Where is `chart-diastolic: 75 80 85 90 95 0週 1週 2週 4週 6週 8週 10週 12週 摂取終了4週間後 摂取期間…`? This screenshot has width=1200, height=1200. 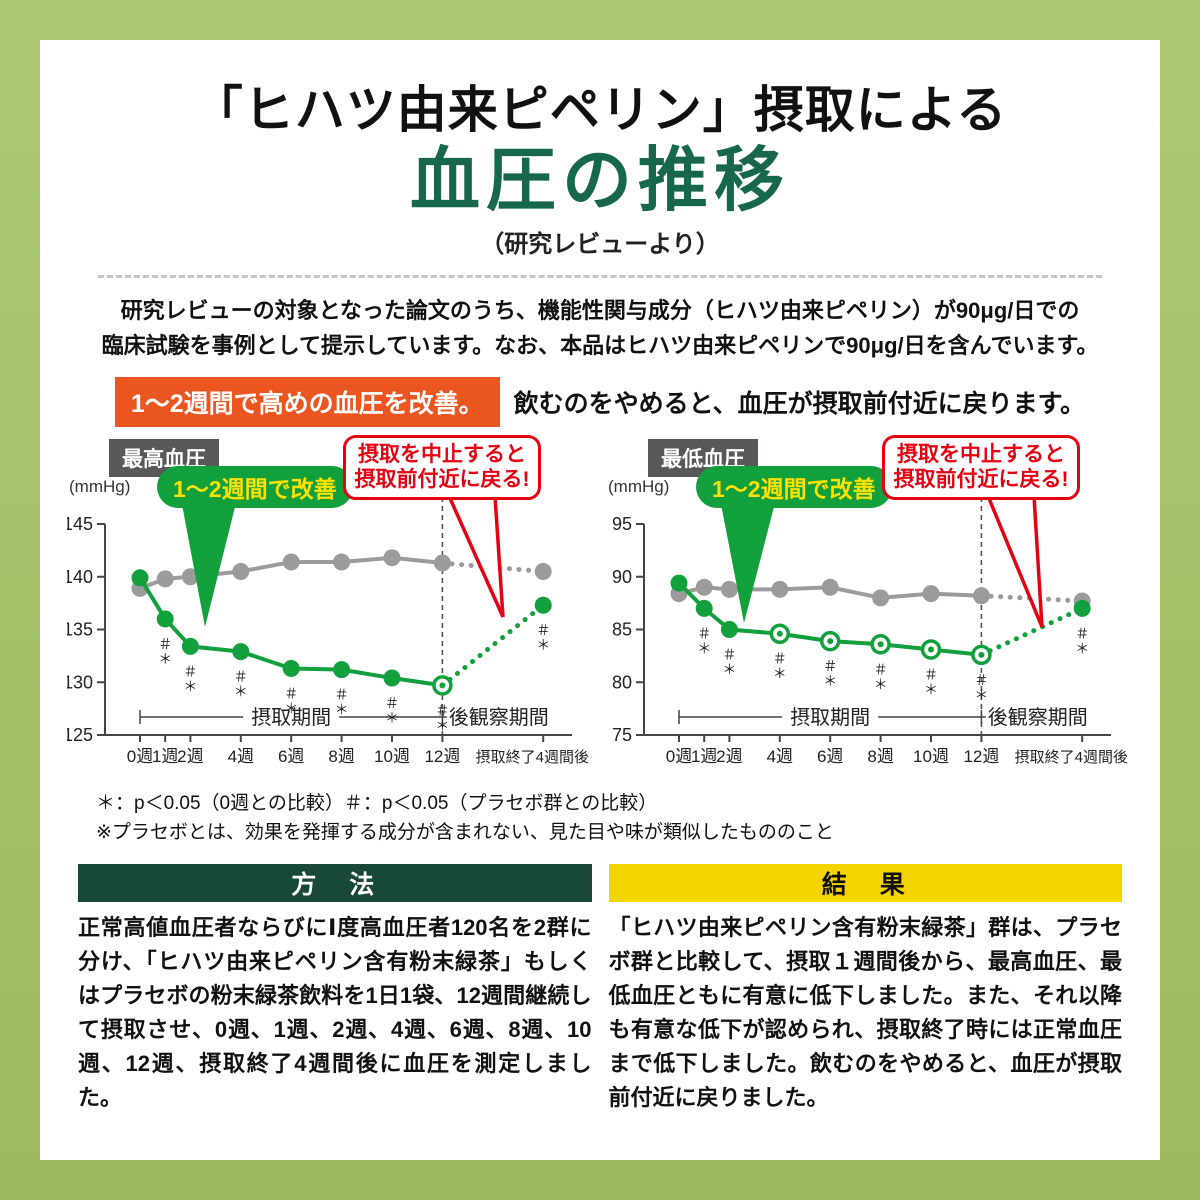 chart-diastolic: 75 80 85 90 95 0週 1週 2週 4週 6週 8週 10週 12週 摂取終了4週間後 摂取期間… is located at coordinates (869, 605).